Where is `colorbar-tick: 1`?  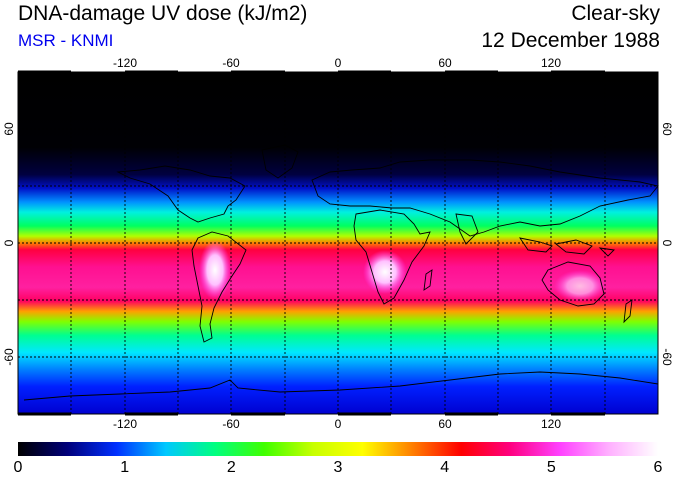 colorbar-tick: 1 is located at coordinates (125, 467).